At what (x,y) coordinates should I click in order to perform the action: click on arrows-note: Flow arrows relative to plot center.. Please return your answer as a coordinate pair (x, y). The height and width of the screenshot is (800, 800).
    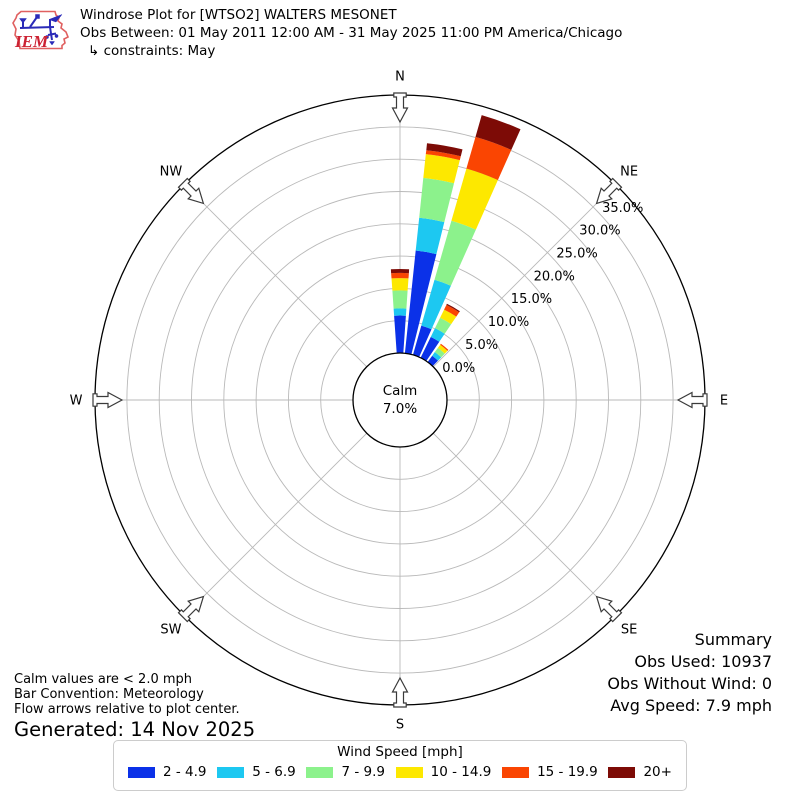
    Looking at the image, I should click on (127, 709).